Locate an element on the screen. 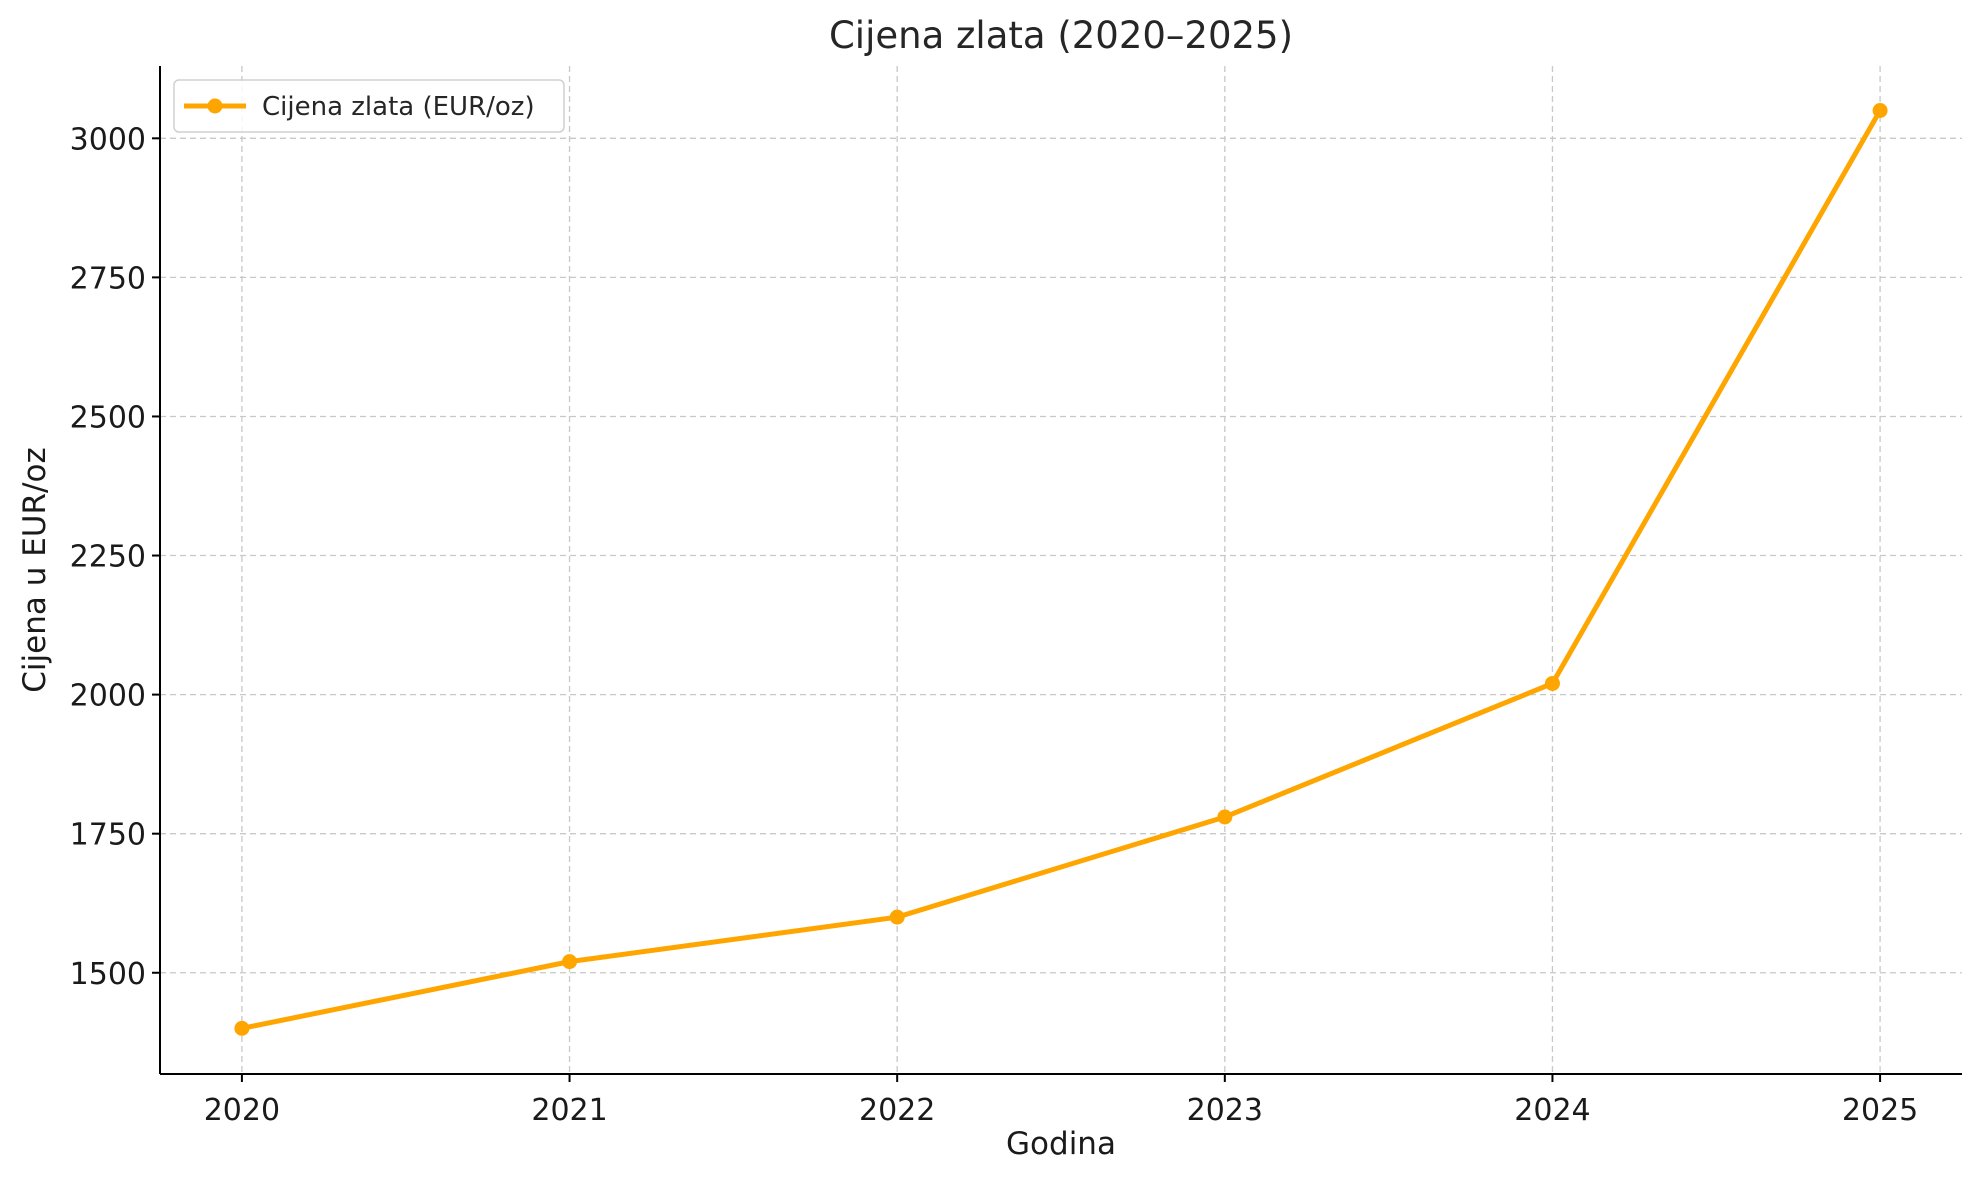 Image resolution: width=1979 pixels, height=1180 pixels. y-axis-ticks: 1500 1750 2000 2250 2500 2750 3000 is located at coordinates (115, 557).